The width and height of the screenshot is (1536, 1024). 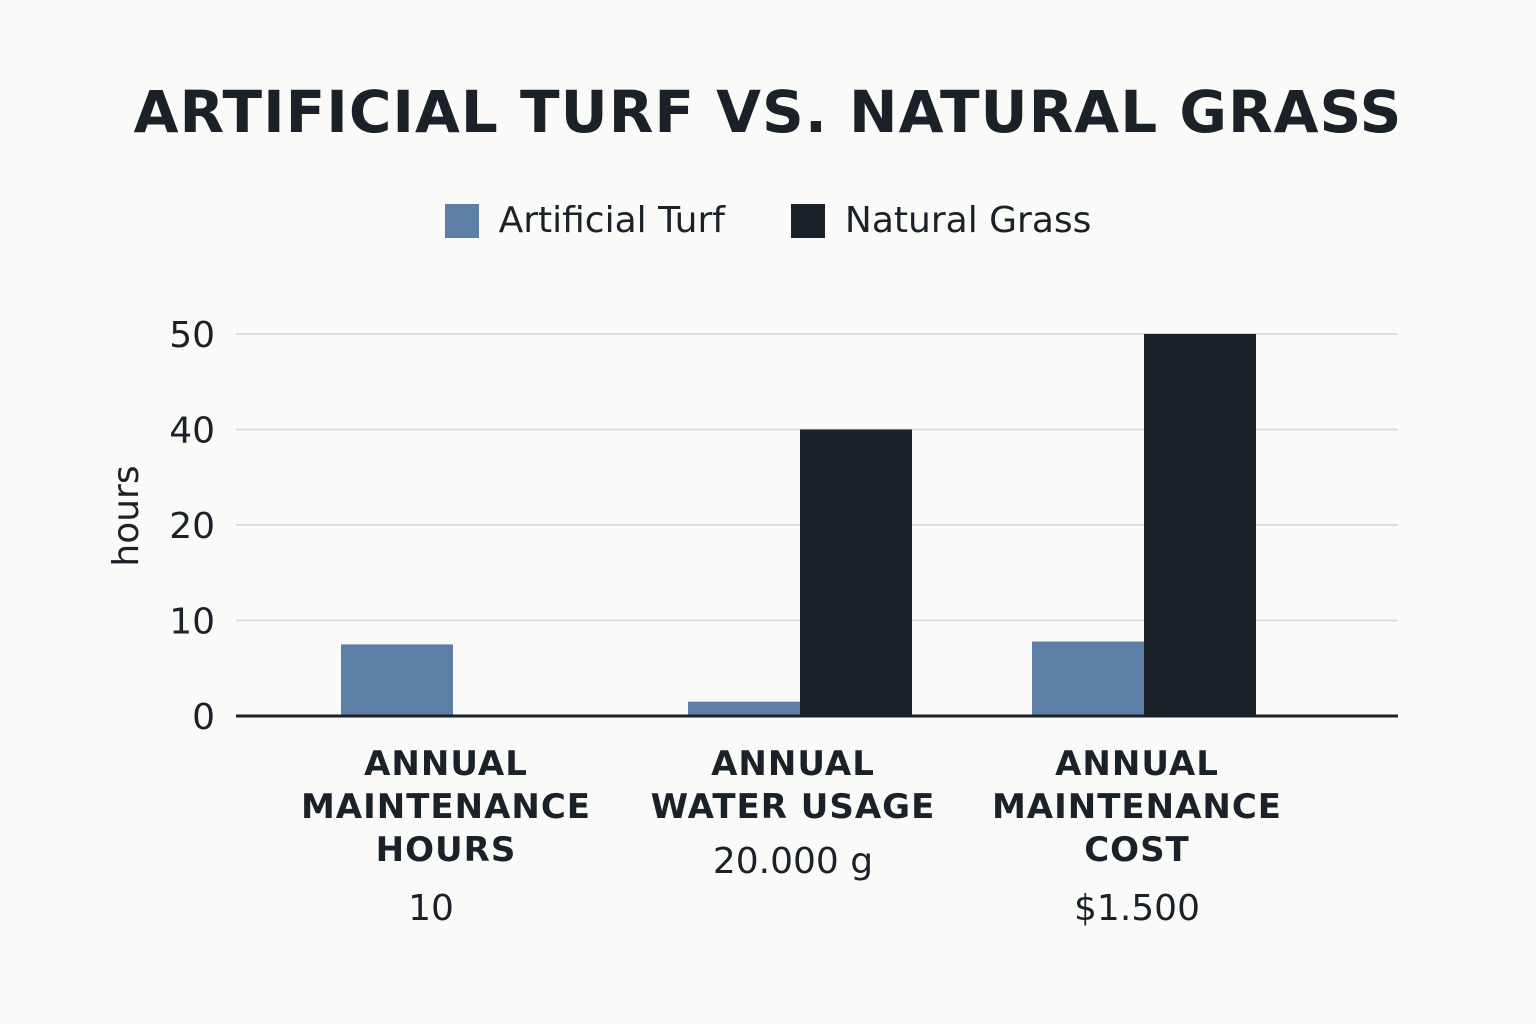 What do you see at coordinates (793, 807) in the screenshot?
I see `x-category-label: WATER USAGE` at bounding box center [793, 807].